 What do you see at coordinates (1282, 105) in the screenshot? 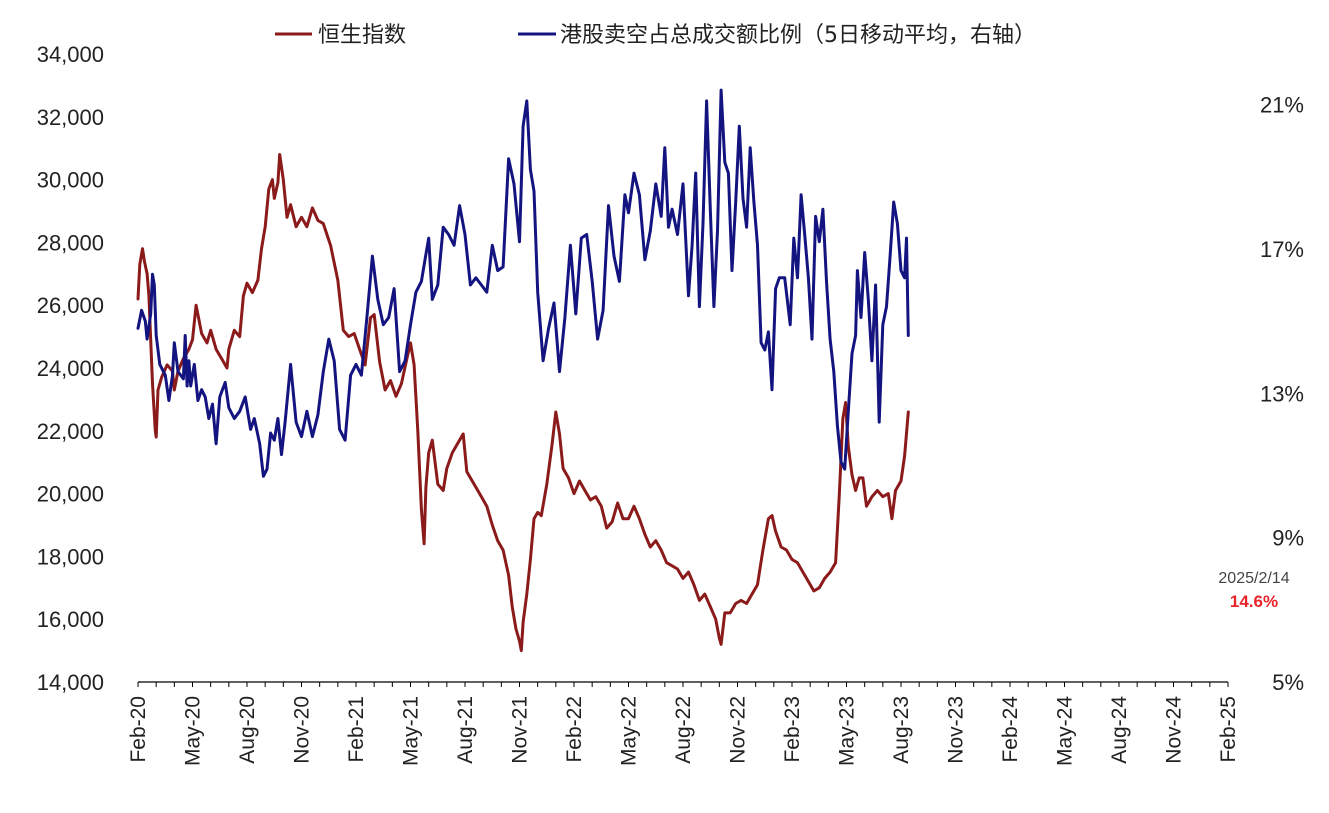
I see `right-tick-label: 21%` at bounding box center [1282, 105].